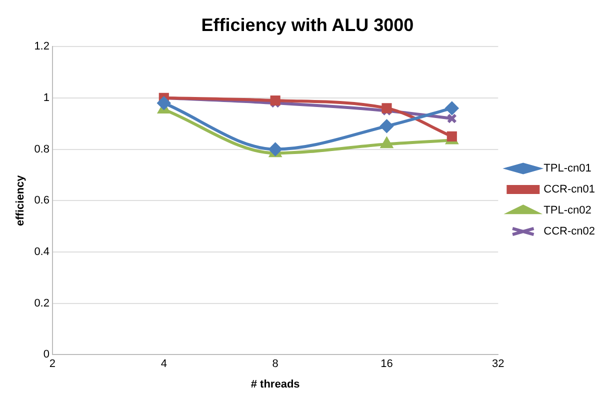 The height and width of the screenshot is (400, 615). I want to click on legend-label: CCR-cn02, so click(570, 232).